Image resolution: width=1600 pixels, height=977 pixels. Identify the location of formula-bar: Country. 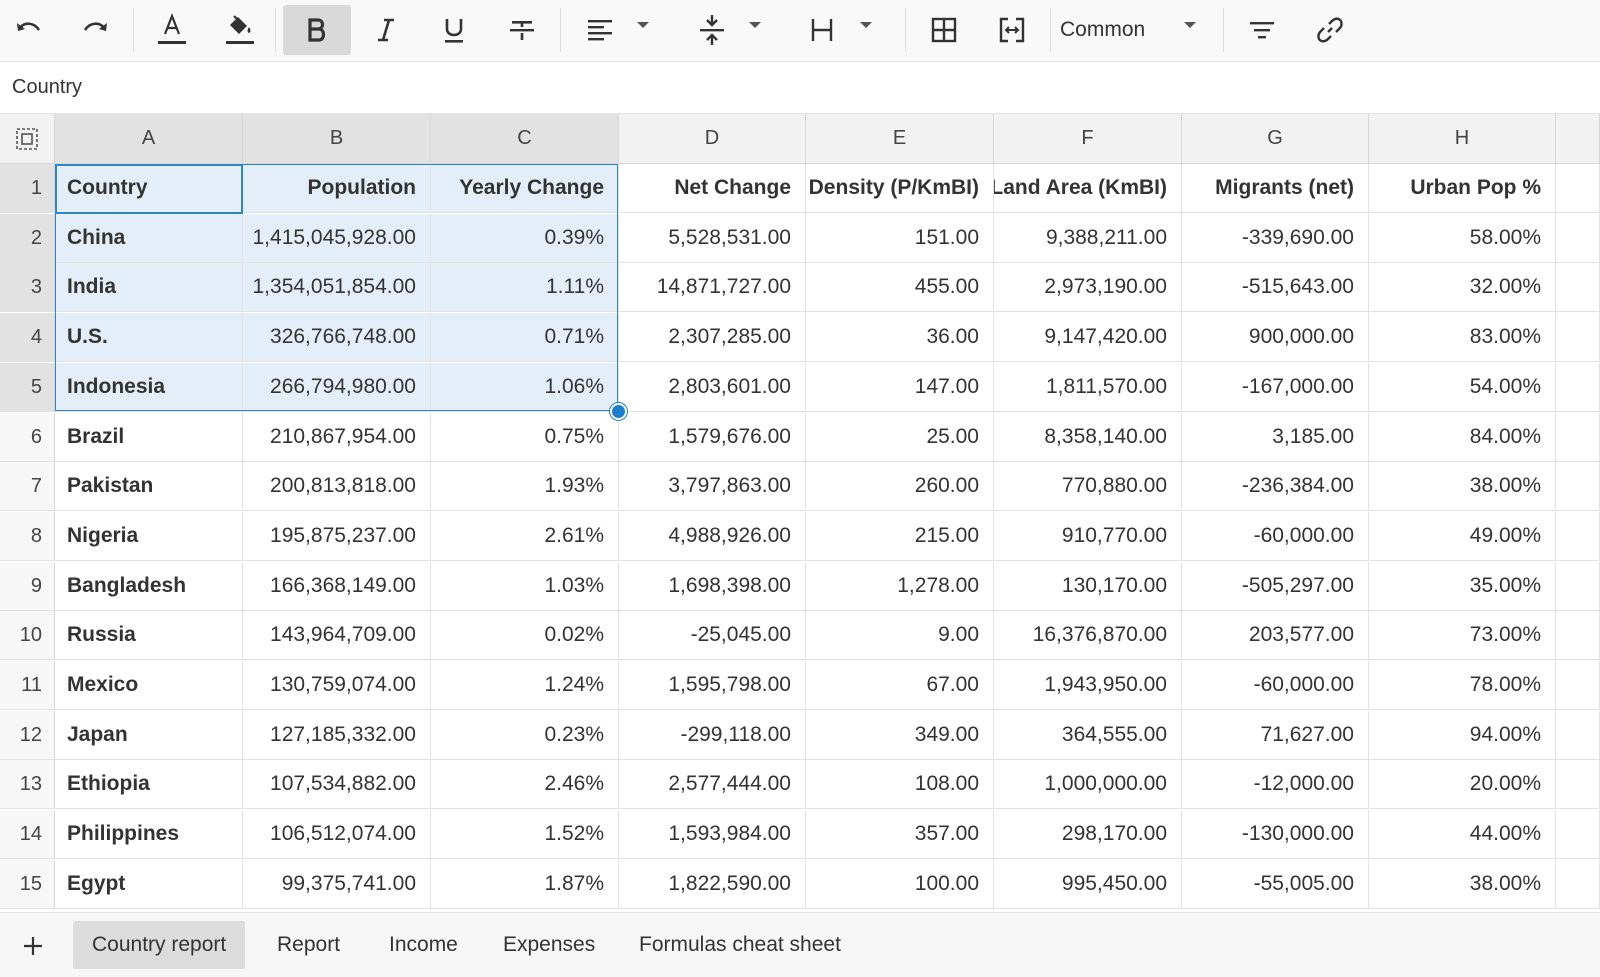
(800, 88).